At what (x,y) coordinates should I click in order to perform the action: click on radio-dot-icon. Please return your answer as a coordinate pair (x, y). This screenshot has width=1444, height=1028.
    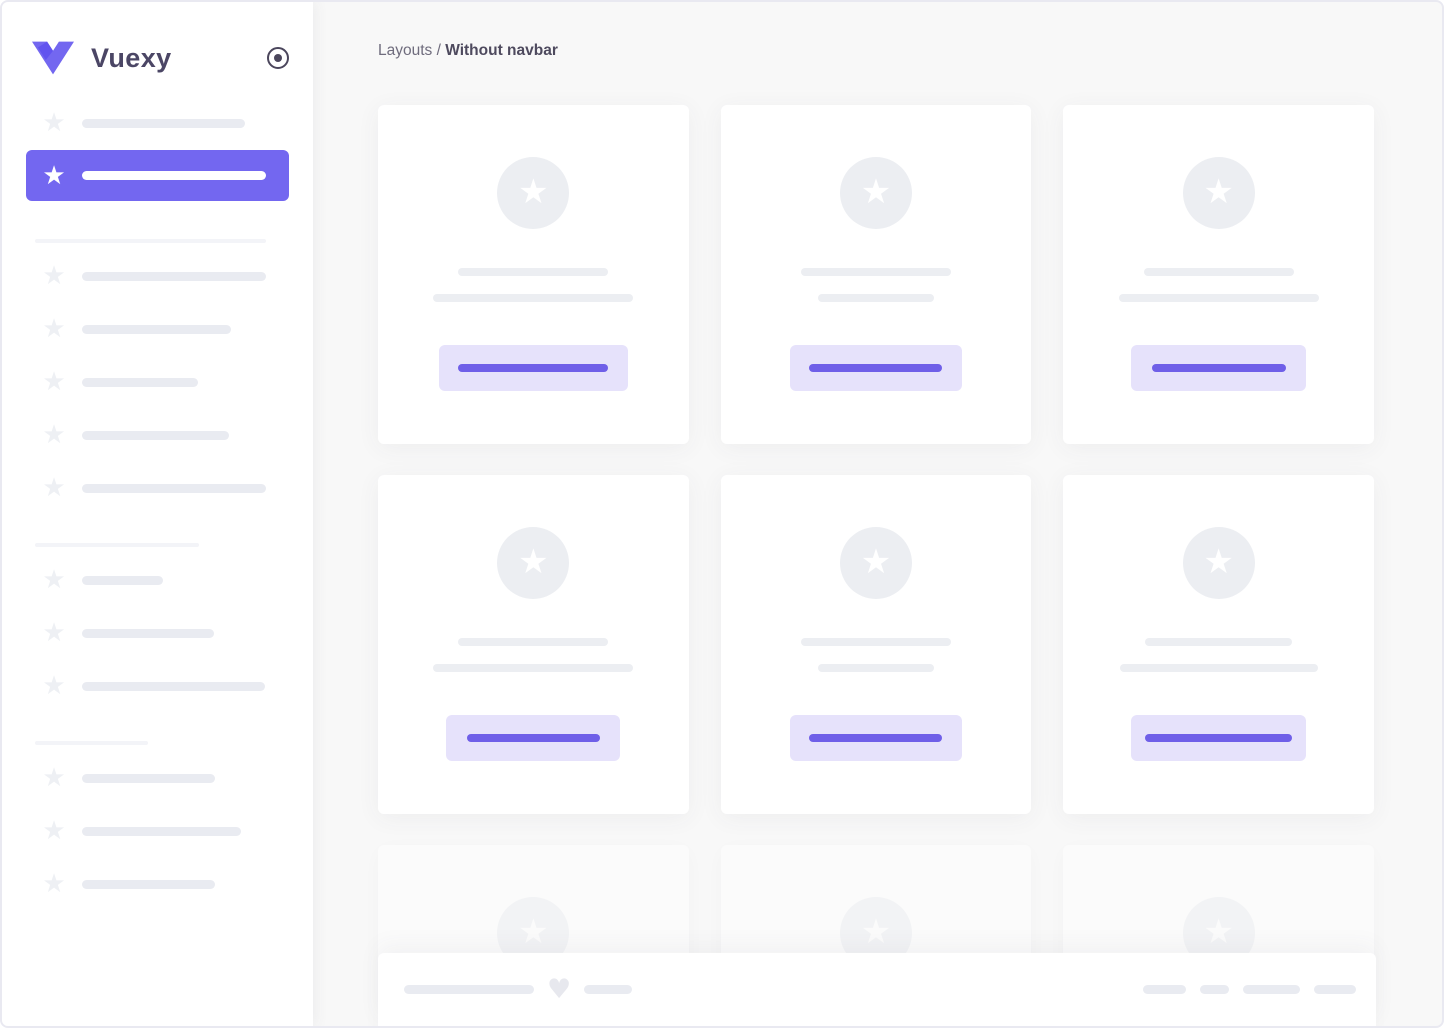
    Looking at the image, I should click on (278, 58).